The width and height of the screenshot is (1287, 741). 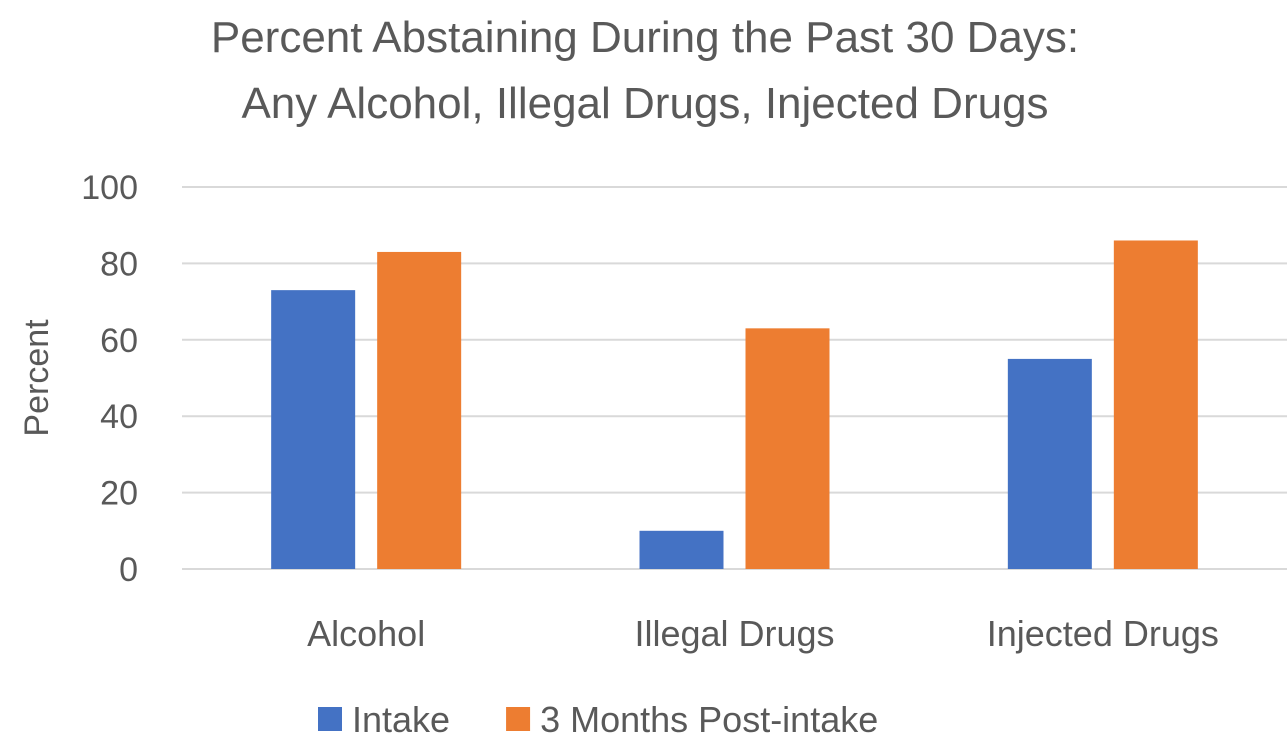 I want to click on x-category-label: Alcohol, so click(x=366, y=633).